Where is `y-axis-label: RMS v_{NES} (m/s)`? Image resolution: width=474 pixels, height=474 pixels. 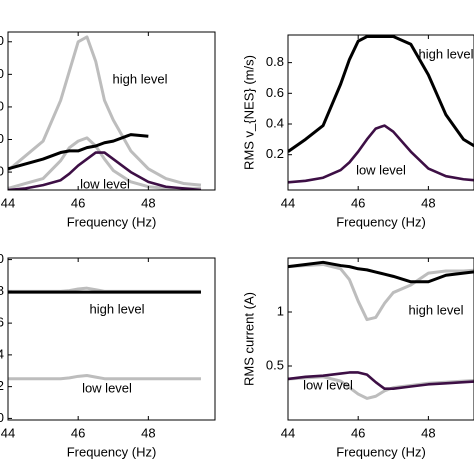
y-axis-label: RMS v_{NES} (m/s) is located at coordinates (248, 112).